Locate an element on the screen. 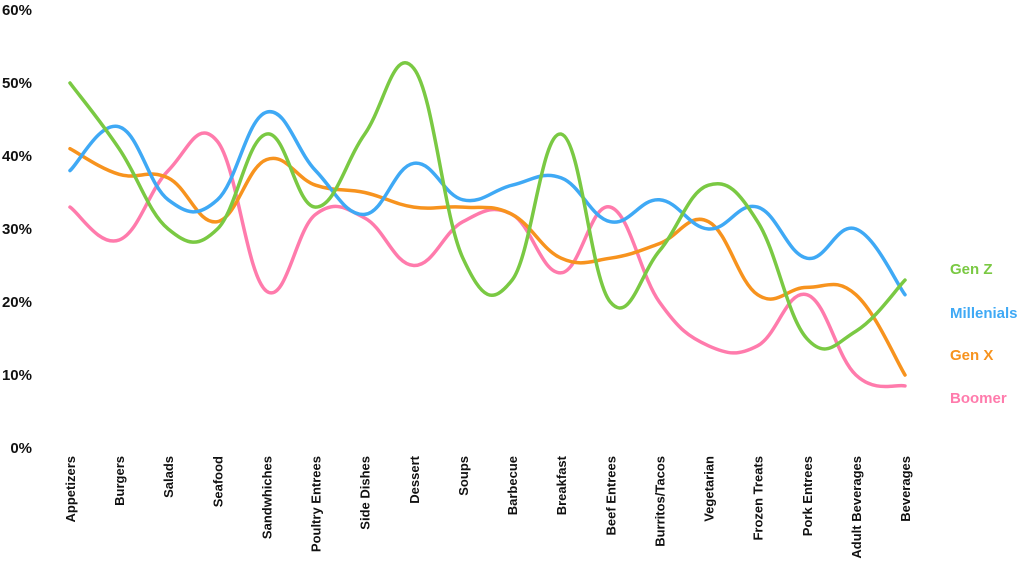  y-tick-label: 30% is located at coordinates (17, 229).